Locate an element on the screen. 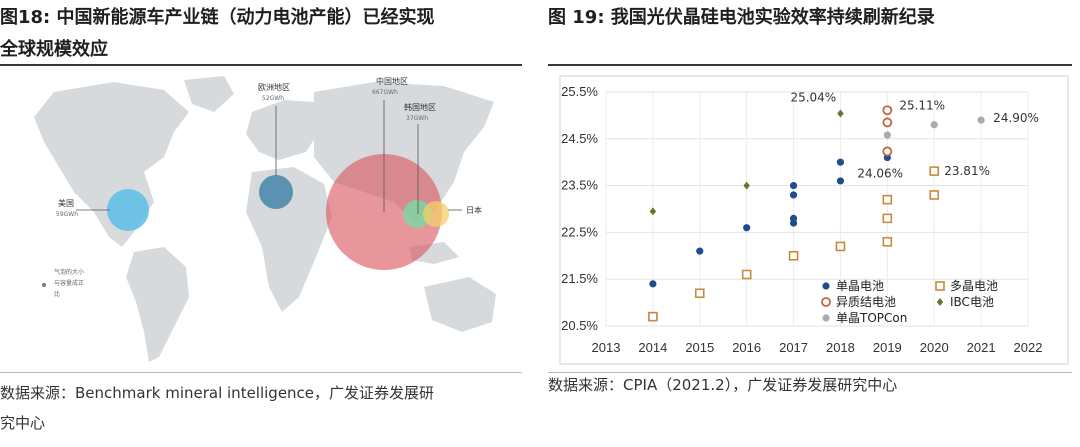 The image size is (1080, 447). europe-label: 欧洲地区 is located at coordinates (274, 87).